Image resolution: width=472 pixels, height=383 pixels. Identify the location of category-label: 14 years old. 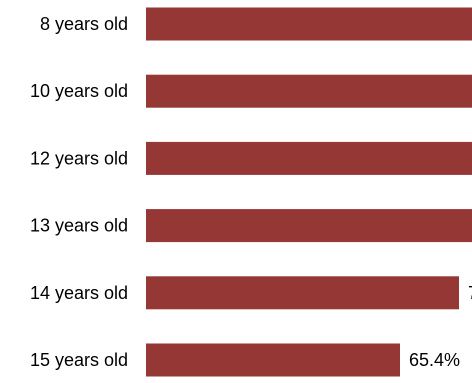
(79, 293).